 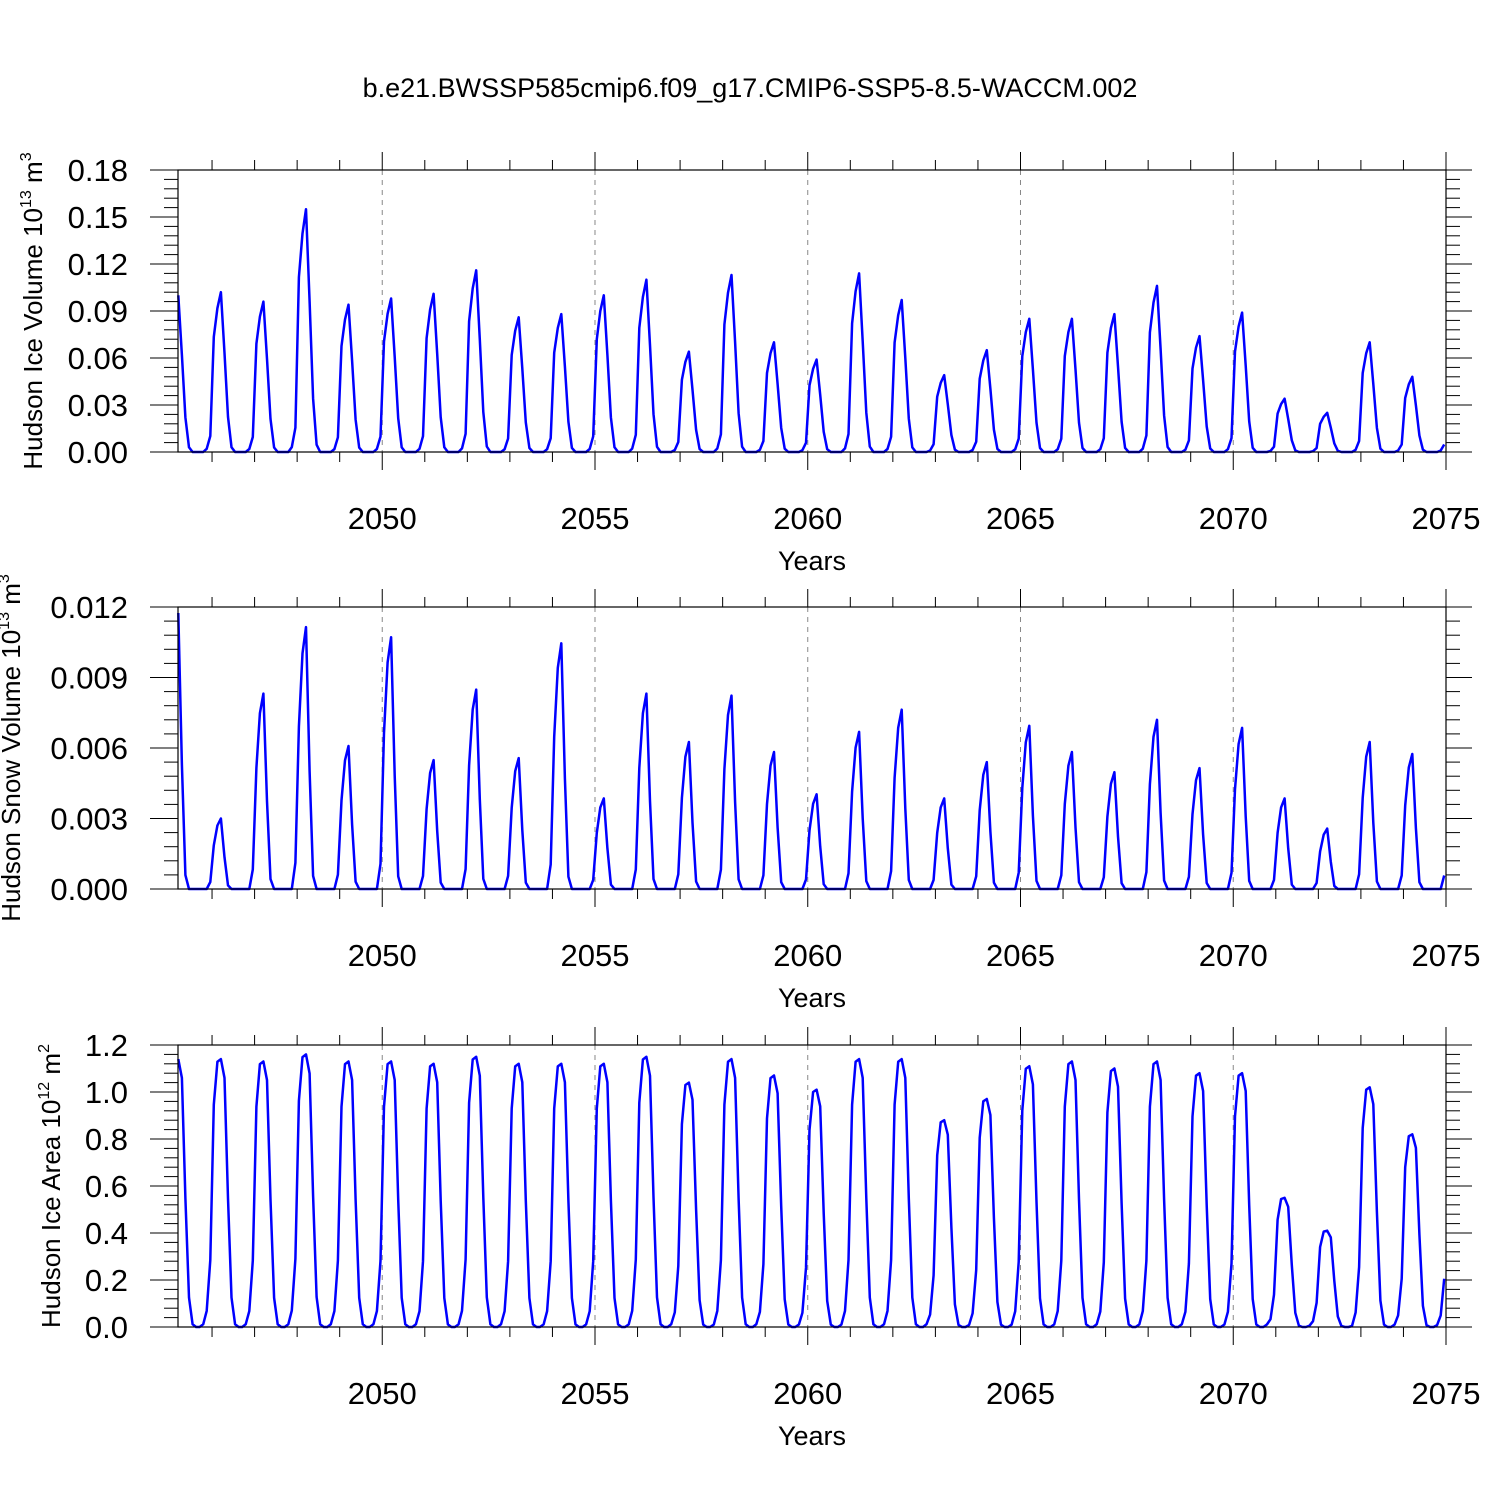 What do you see at coordinates (106, 1233) in the screenshot?
I see `y-tick-label: 0.4` at bounding box center [106, 1233].